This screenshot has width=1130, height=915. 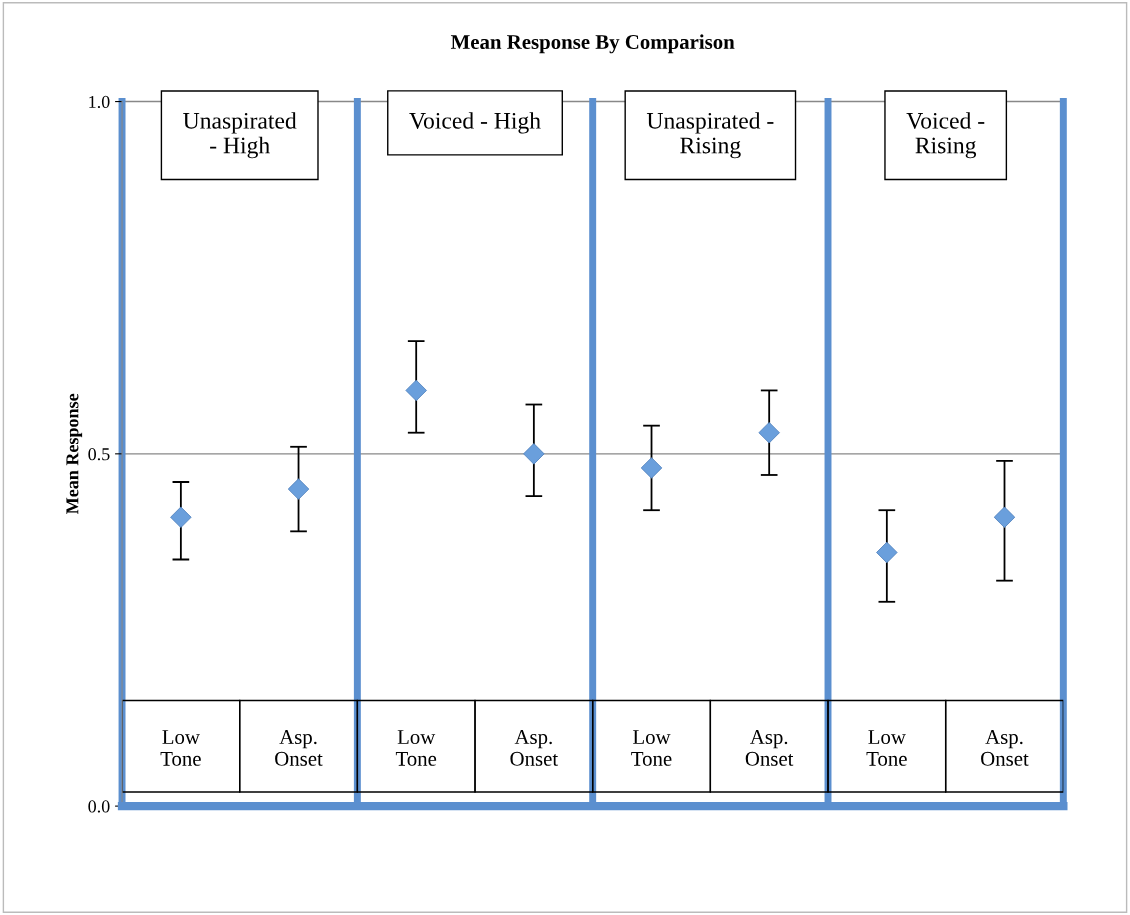 I want to click on y-axis-title: Mean Response, so click(x=74, y=453).